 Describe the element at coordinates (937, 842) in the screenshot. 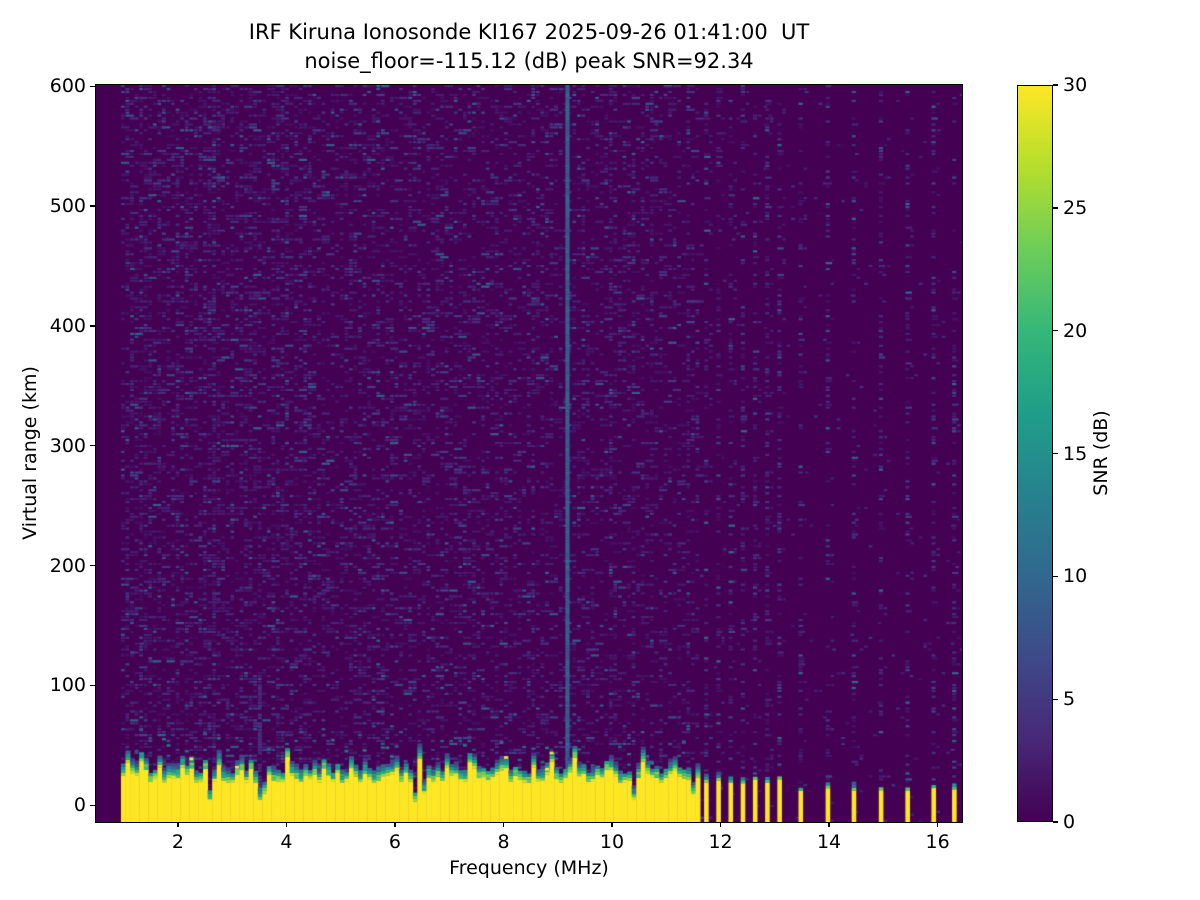

I see `x-tick-label: 16` at that location.